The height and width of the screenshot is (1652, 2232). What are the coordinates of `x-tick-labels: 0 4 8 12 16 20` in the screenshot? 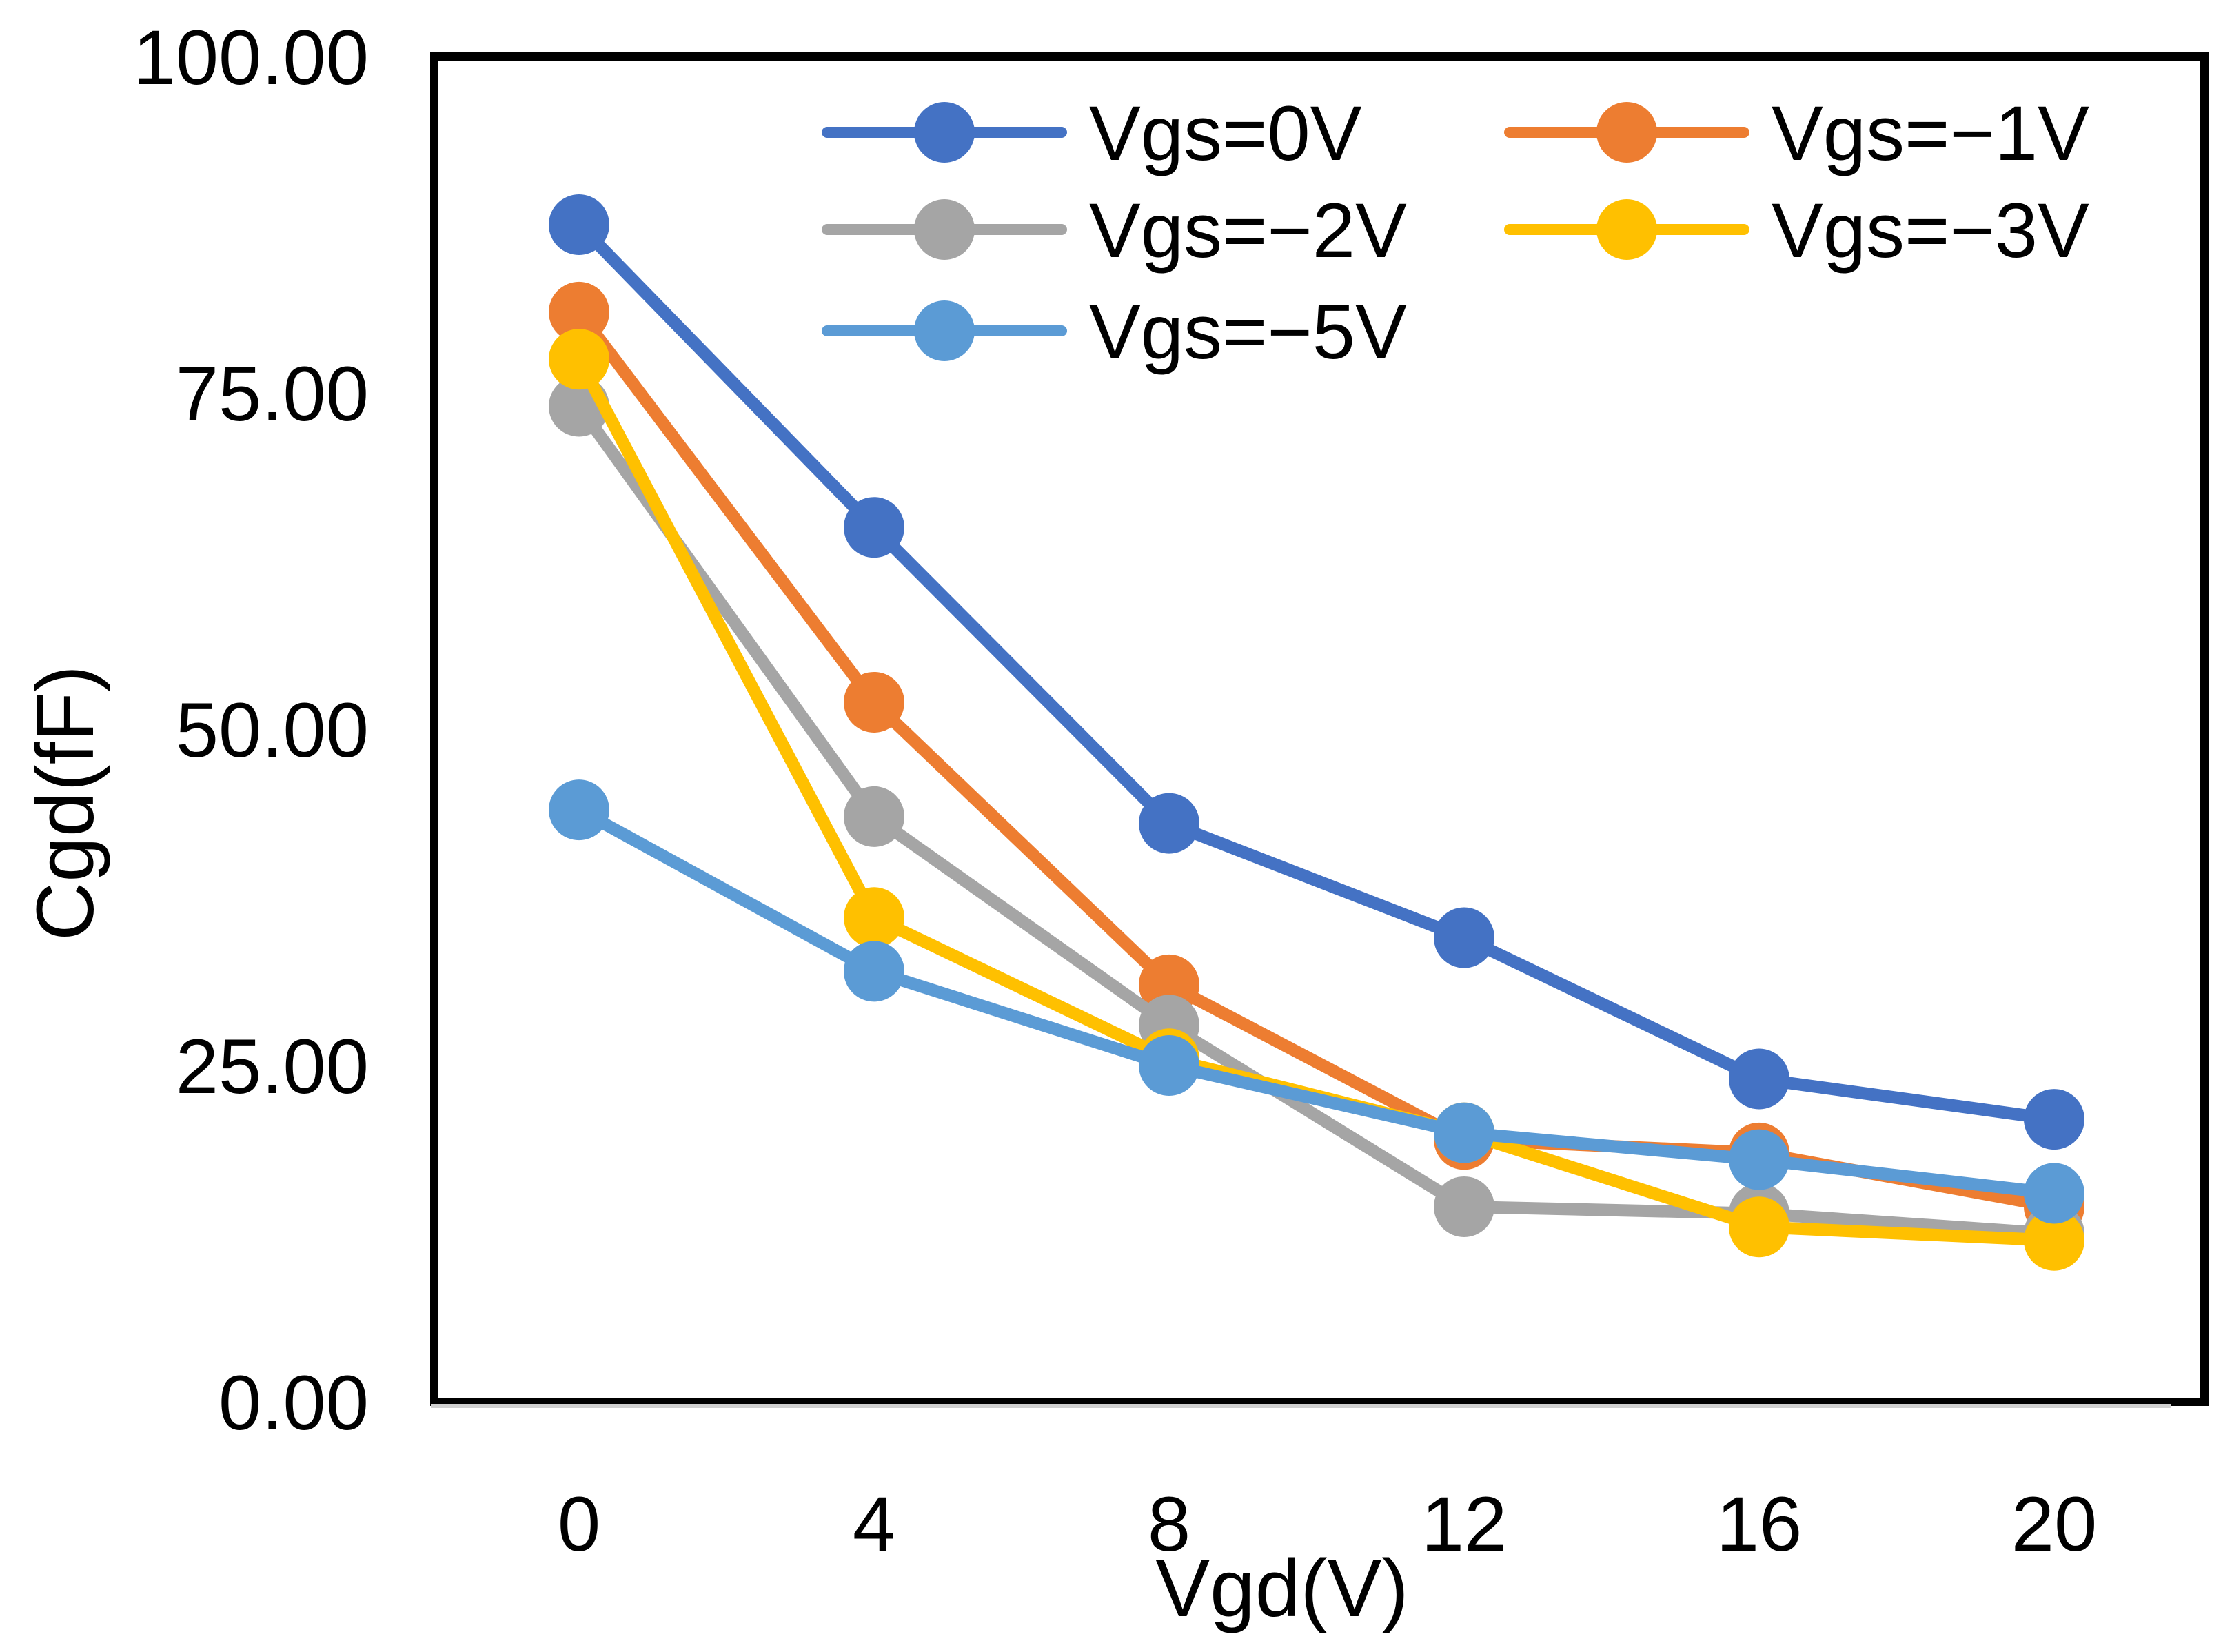 It's located at (1327, 1524).